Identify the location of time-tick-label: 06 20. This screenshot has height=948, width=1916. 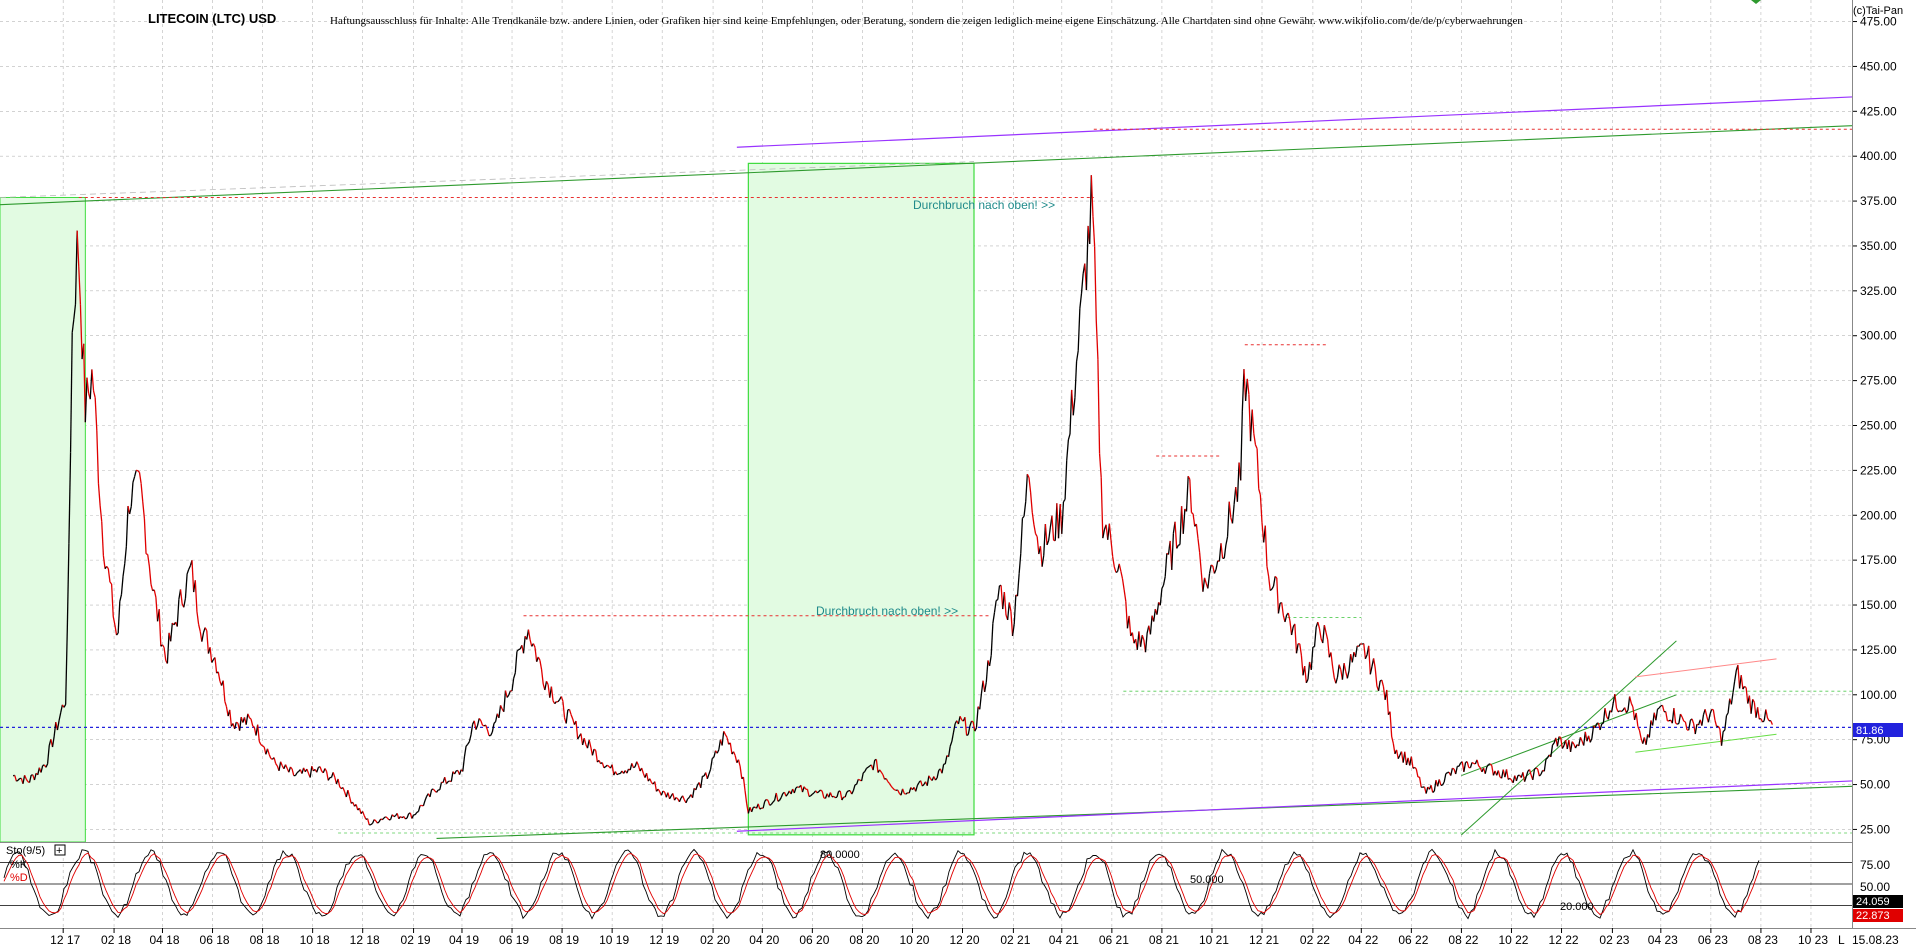
(814, 940).